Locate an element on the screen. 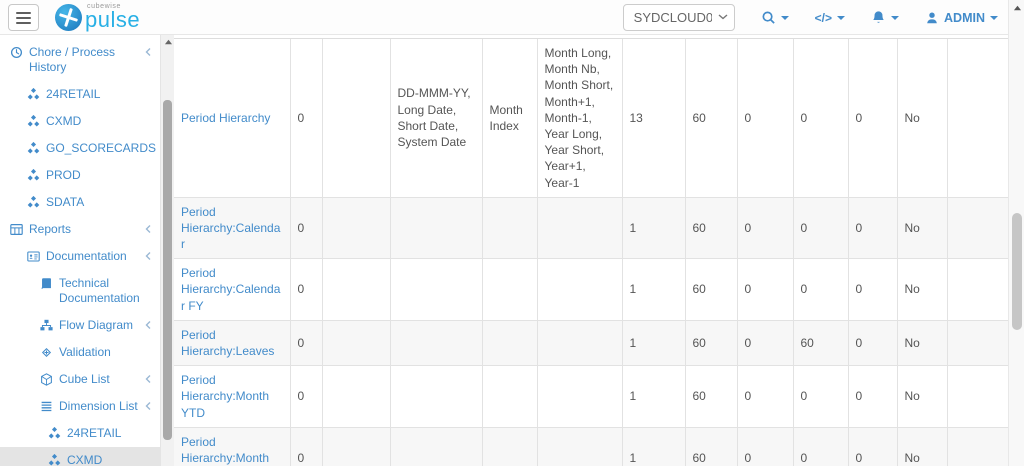 This screenshot has height=466, width=1024. sidebar-item-validation: Validation is located at coordinates (80, 352).